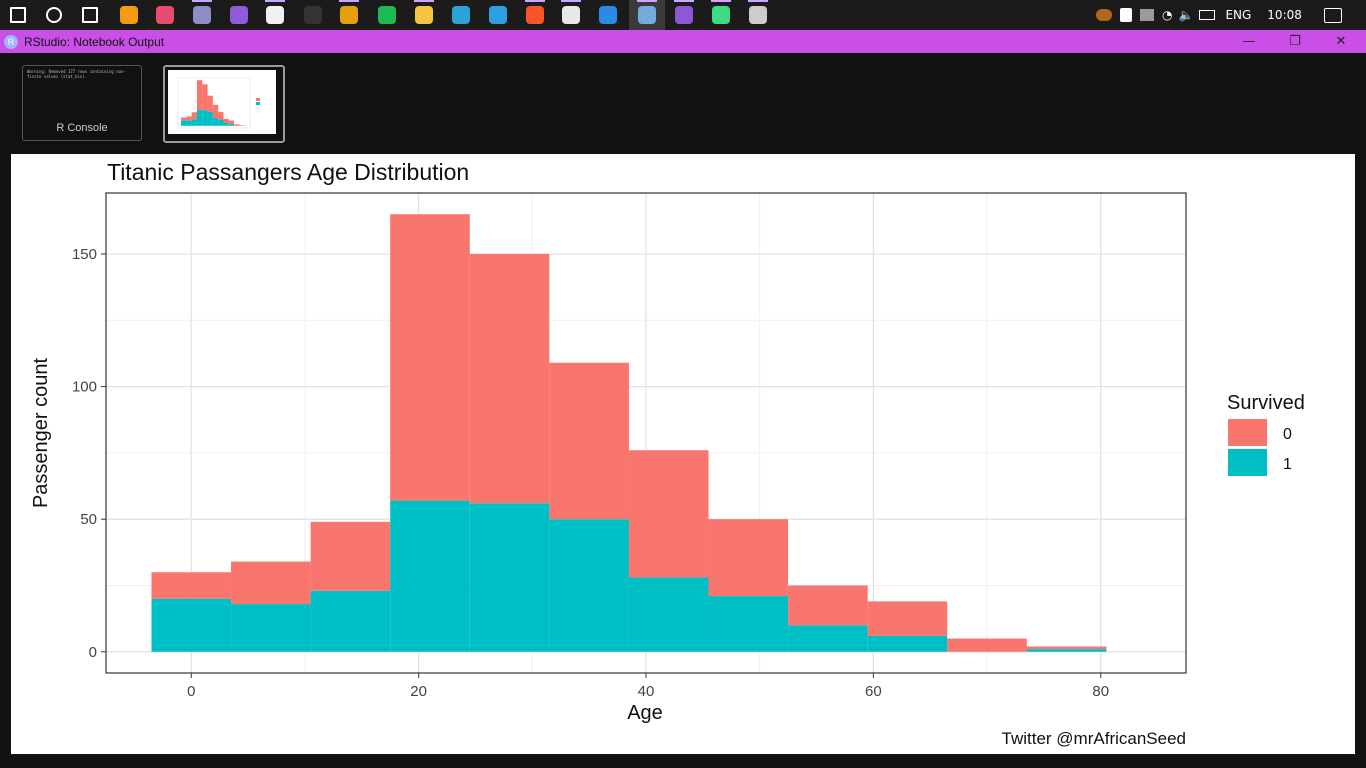 Image resolution: width=1366 pixels, height=768 pixels. I want to click on task-view-taskbar-button, so click(90, 15).